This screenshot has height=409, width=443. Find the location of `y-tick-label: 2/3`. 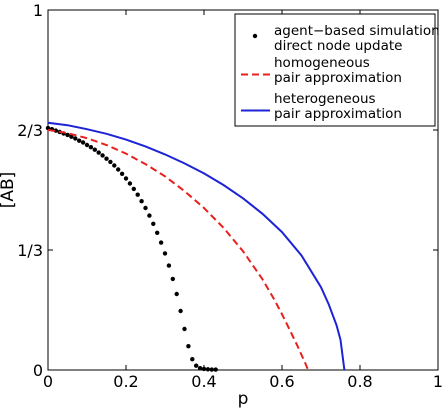

y-tick-label: 2/3 is located at coordinates (30, 130).